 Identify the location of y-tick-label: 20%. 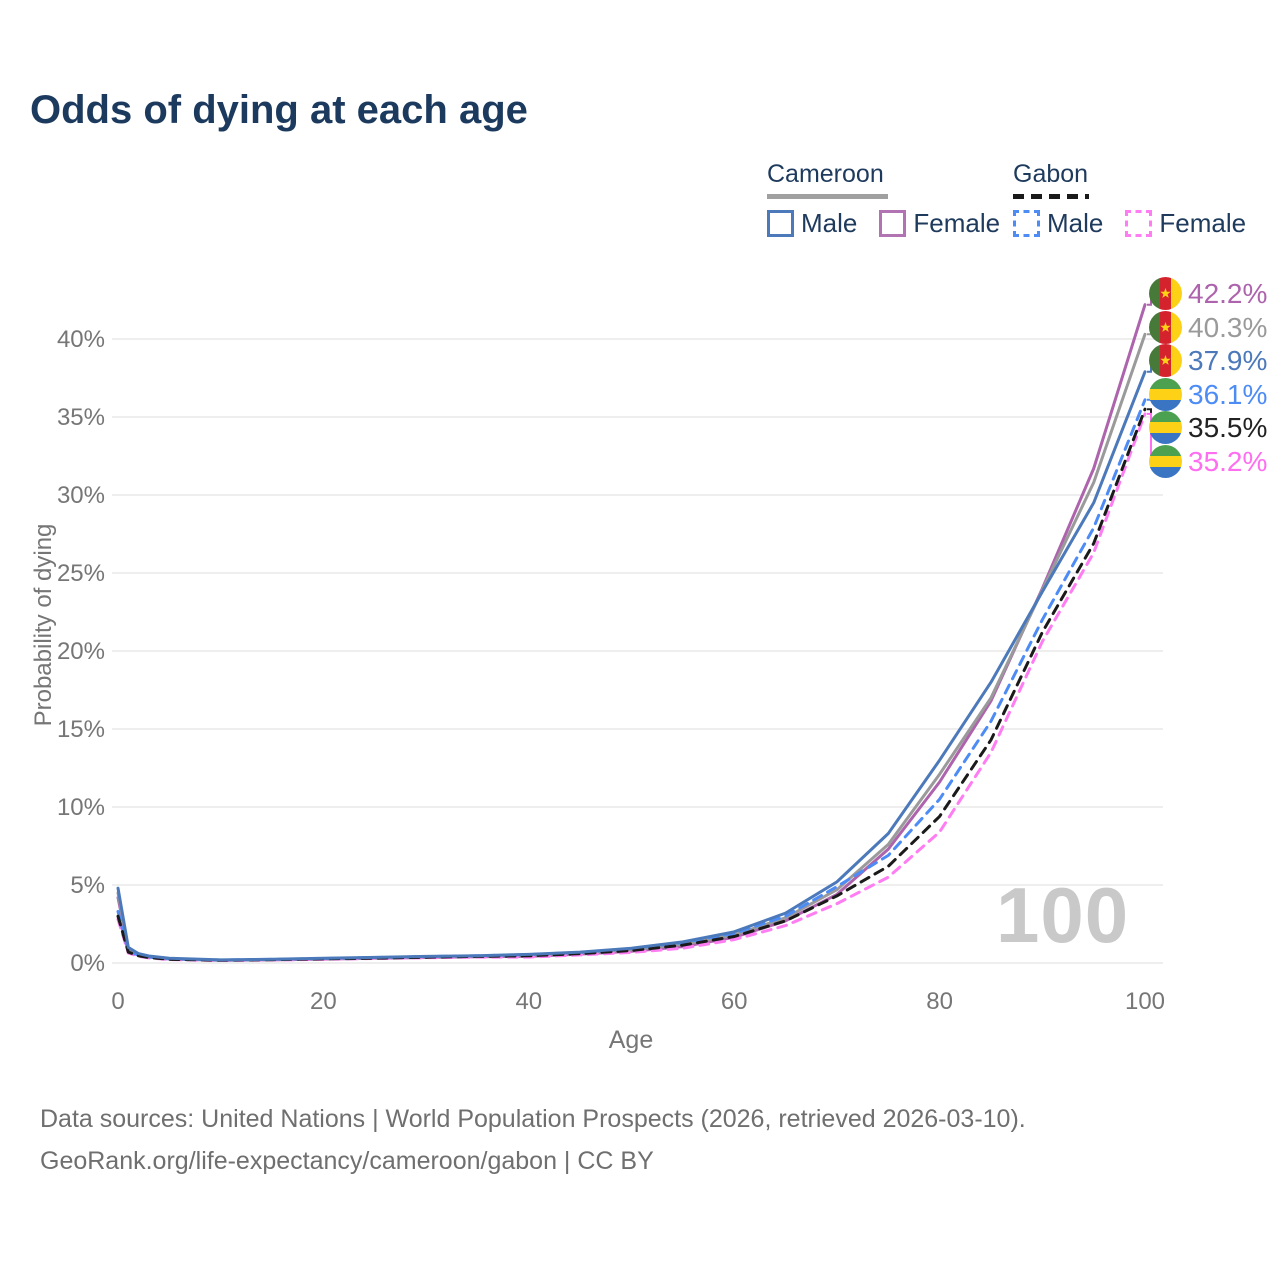
(80, 651).